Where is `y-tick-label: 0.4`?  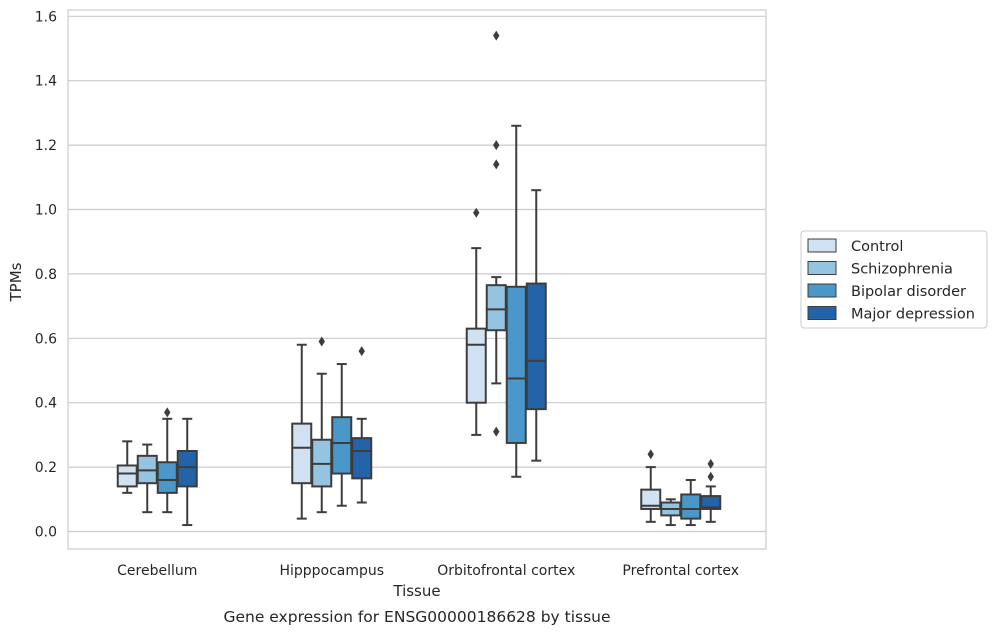 y-tick-label: 0.4 is located at coordinates (46, 404).